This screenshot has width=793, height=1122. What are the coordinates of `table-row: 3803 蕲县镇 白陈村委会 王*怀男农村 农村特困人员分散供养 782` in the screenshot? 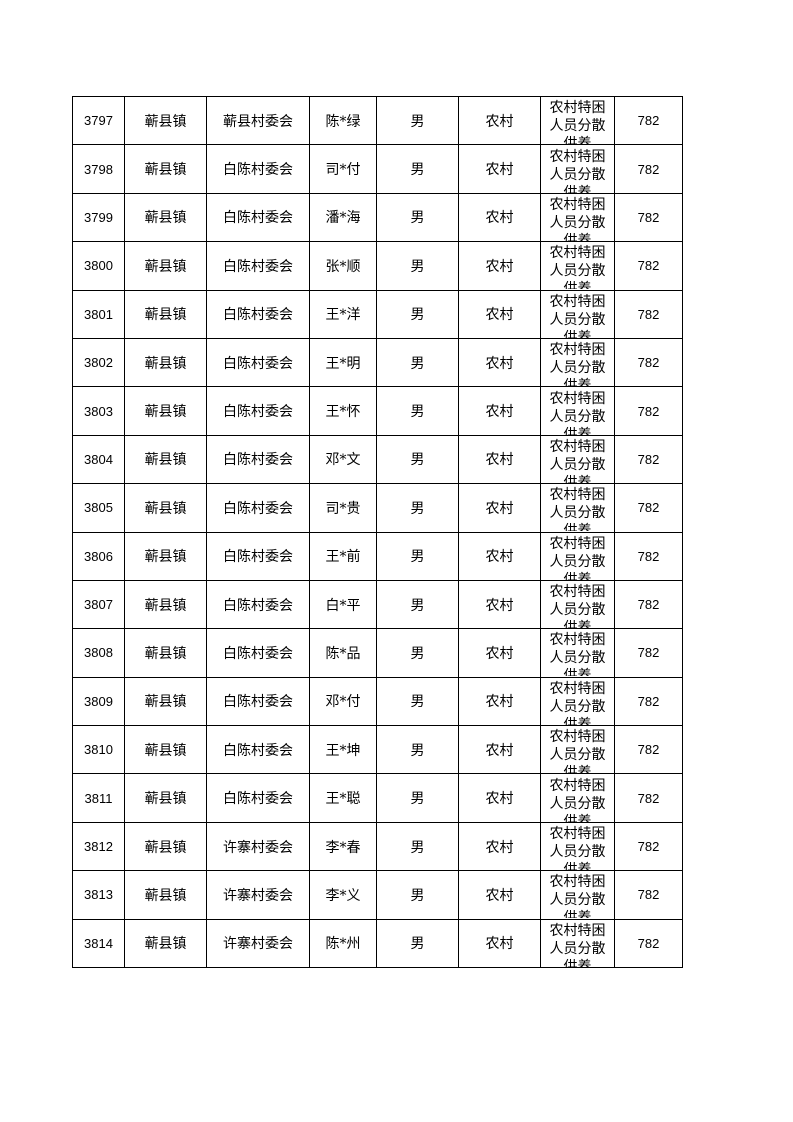 It's located at (377, 411).